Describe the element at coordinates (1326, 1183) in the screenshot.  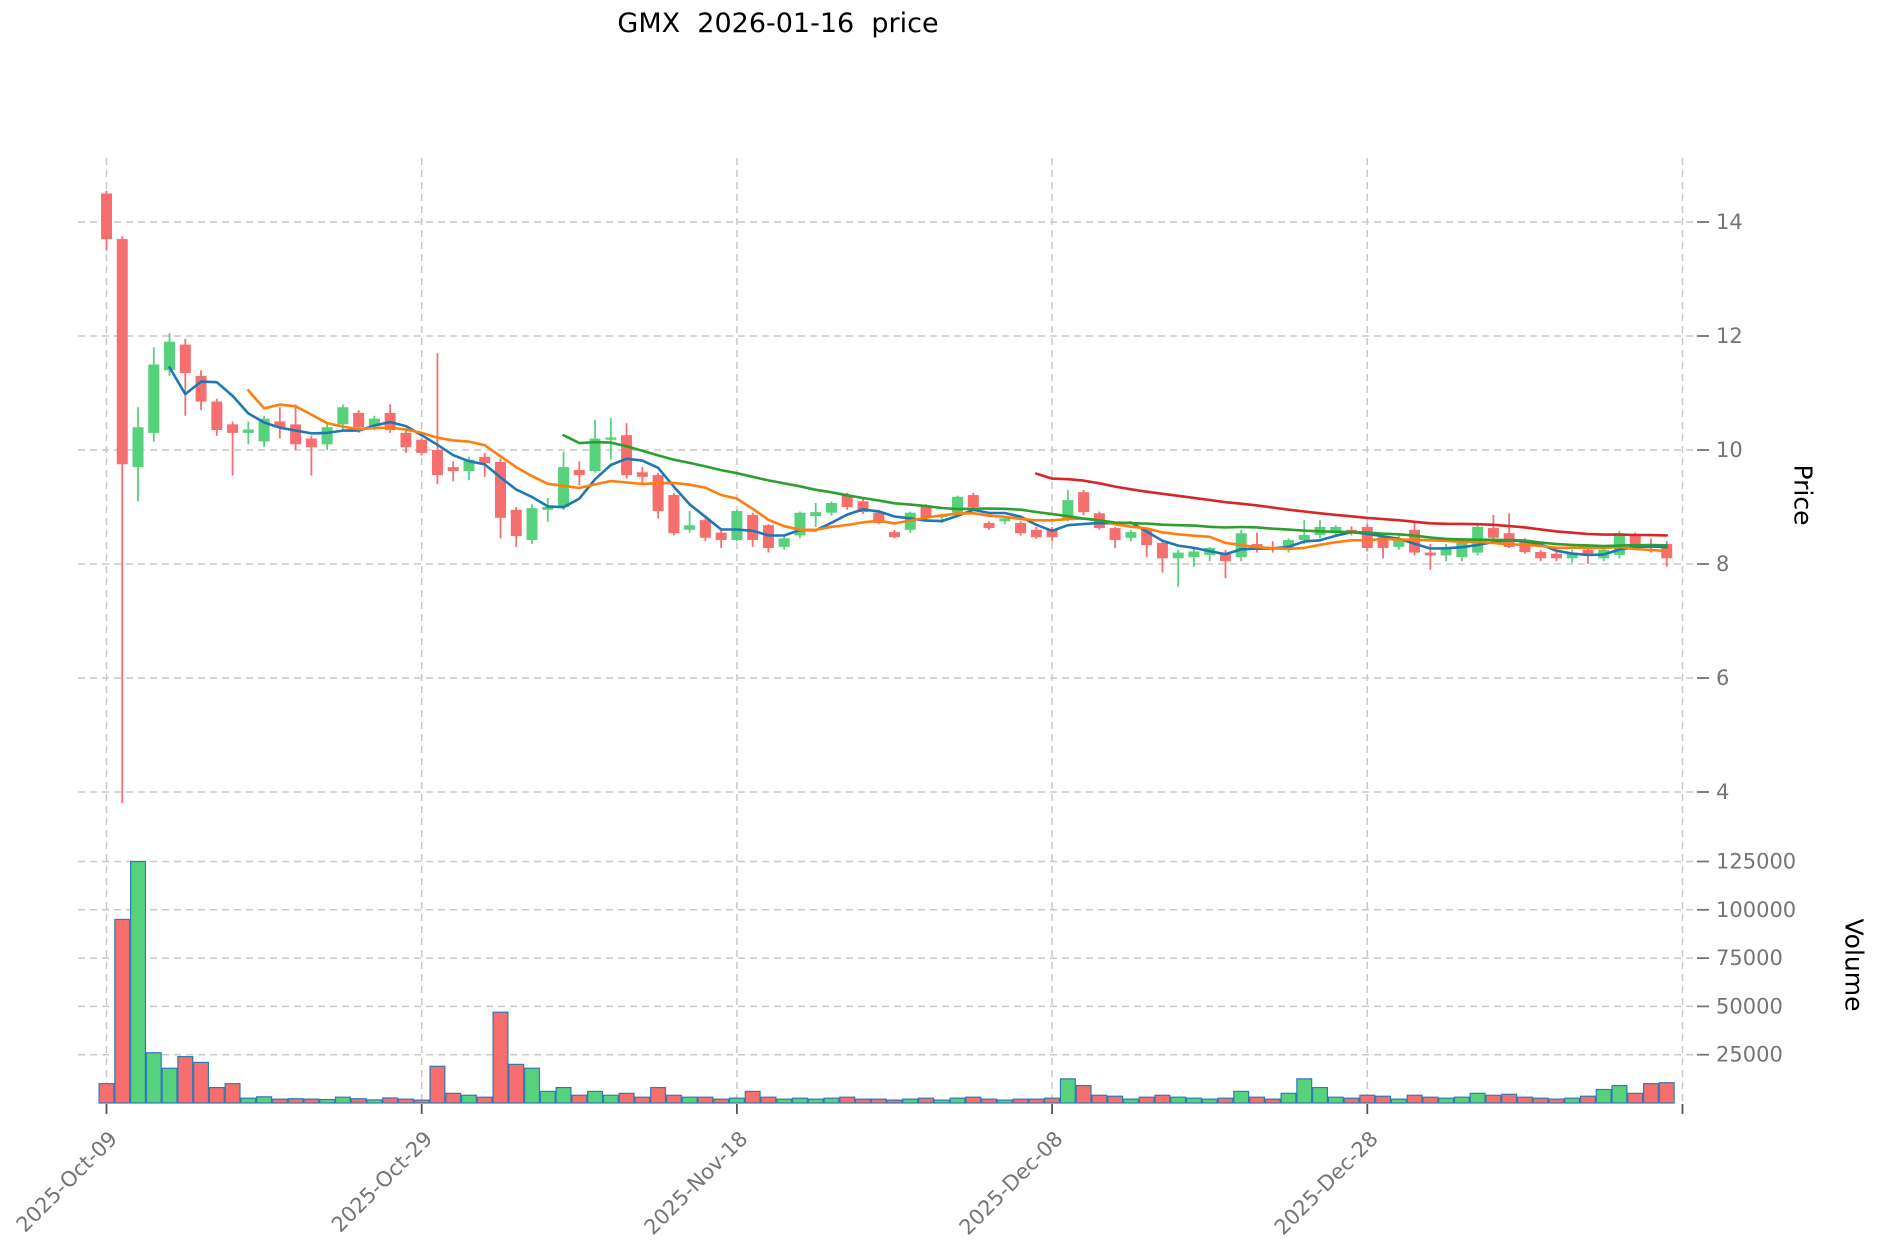
I see `date-tick-label: 2025-Dec-28` at that location.